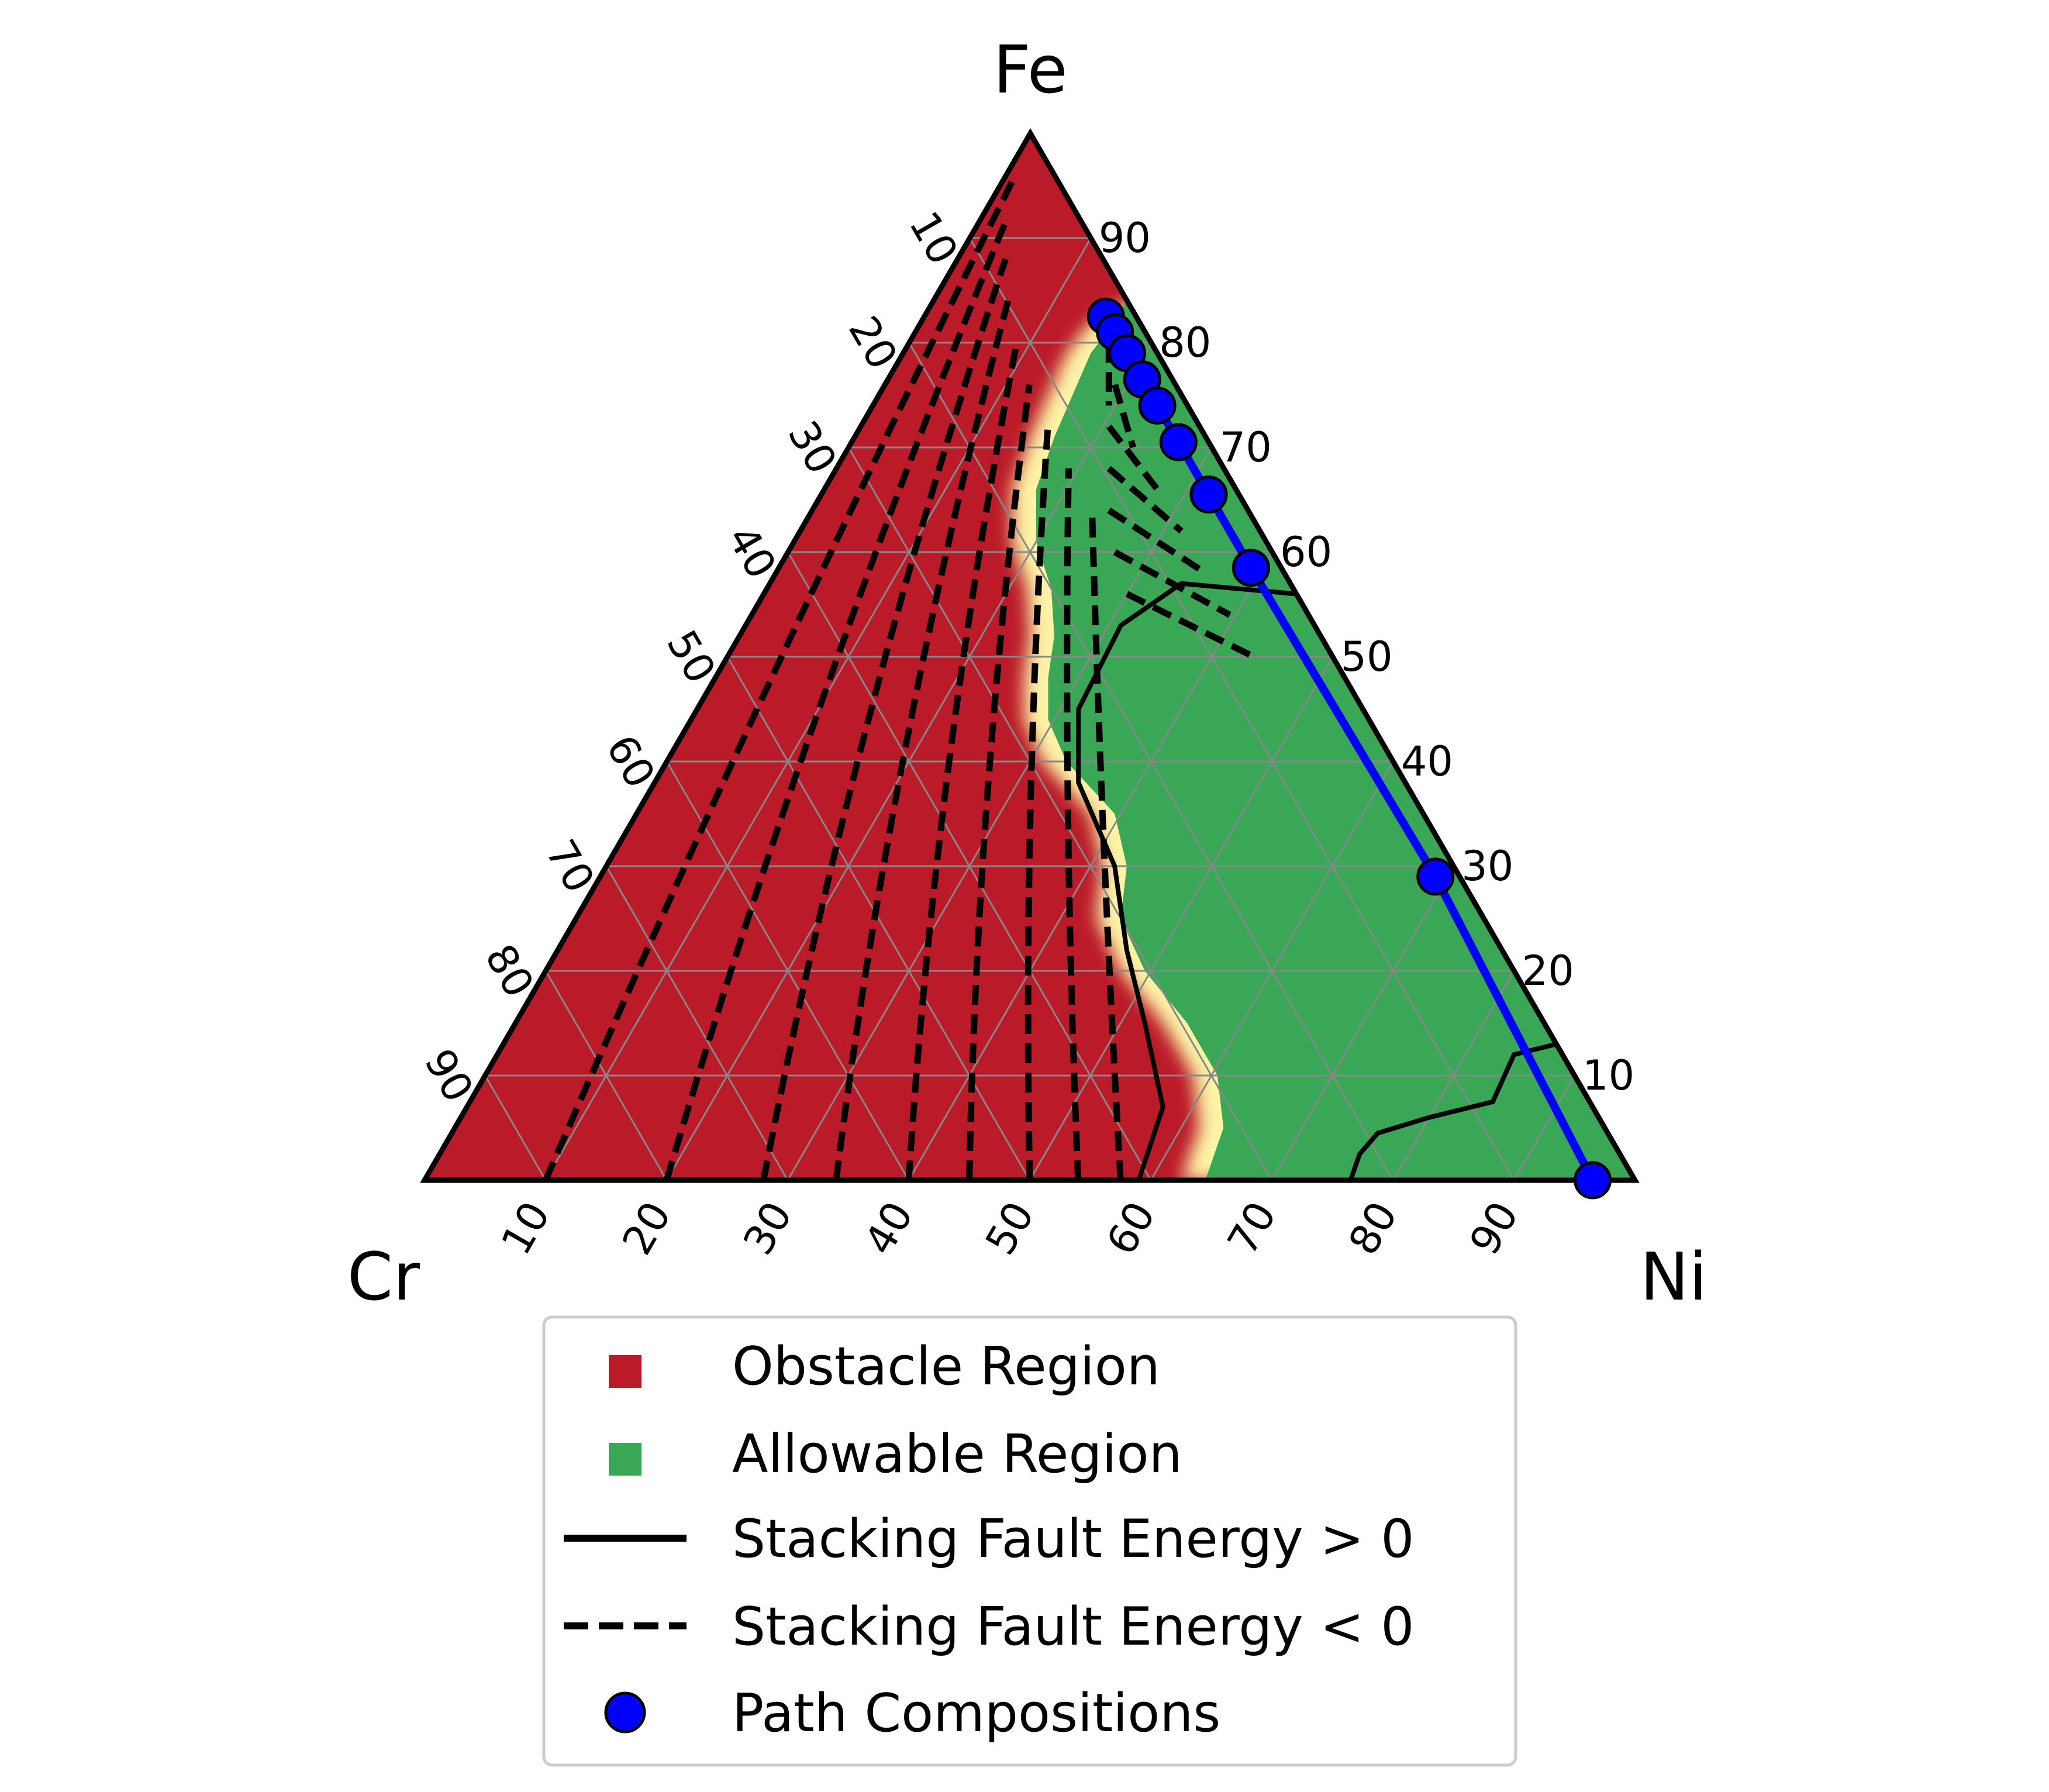 This screenshot has height=1792, width=2049. I want to click on tick-label-fe: 90, so click(1125, 238).